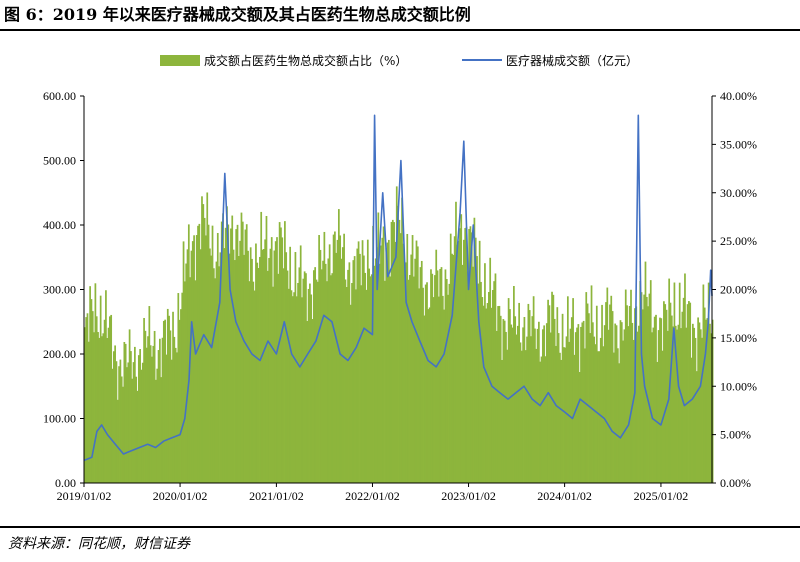 Image resolution: width=800 pixels, height=562 pixels. Describe the element at coordinates (400, 60) in the screenshot. I see `chart-legend: 成交额占医药生物总成交额占比（%） 医疗器械成交额（亿元）` at that location.